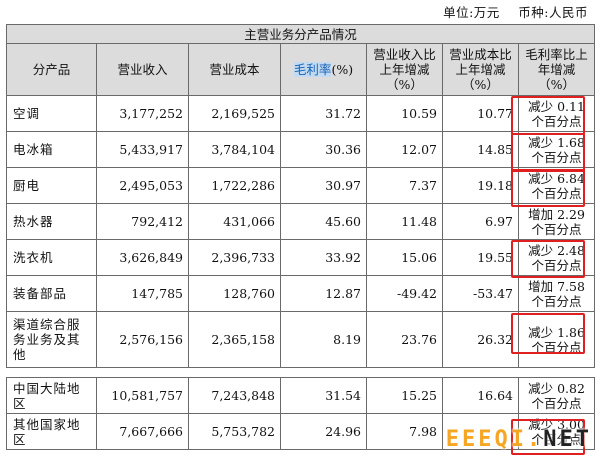 This screenshot has height=458, width=600. Describe the element at coordinates (556, 293) in the screenshot. I see `row-margin-change: 增加 7.58 个百分点` at that location.